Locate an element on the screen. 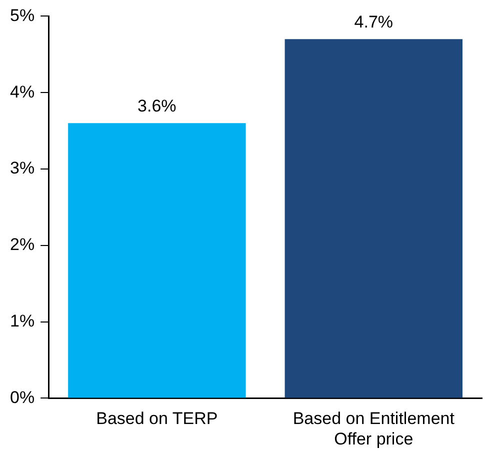 The width and height of the screenshot is (502, 457). y-tick-label: 0% is located at coordinates (22, 397).